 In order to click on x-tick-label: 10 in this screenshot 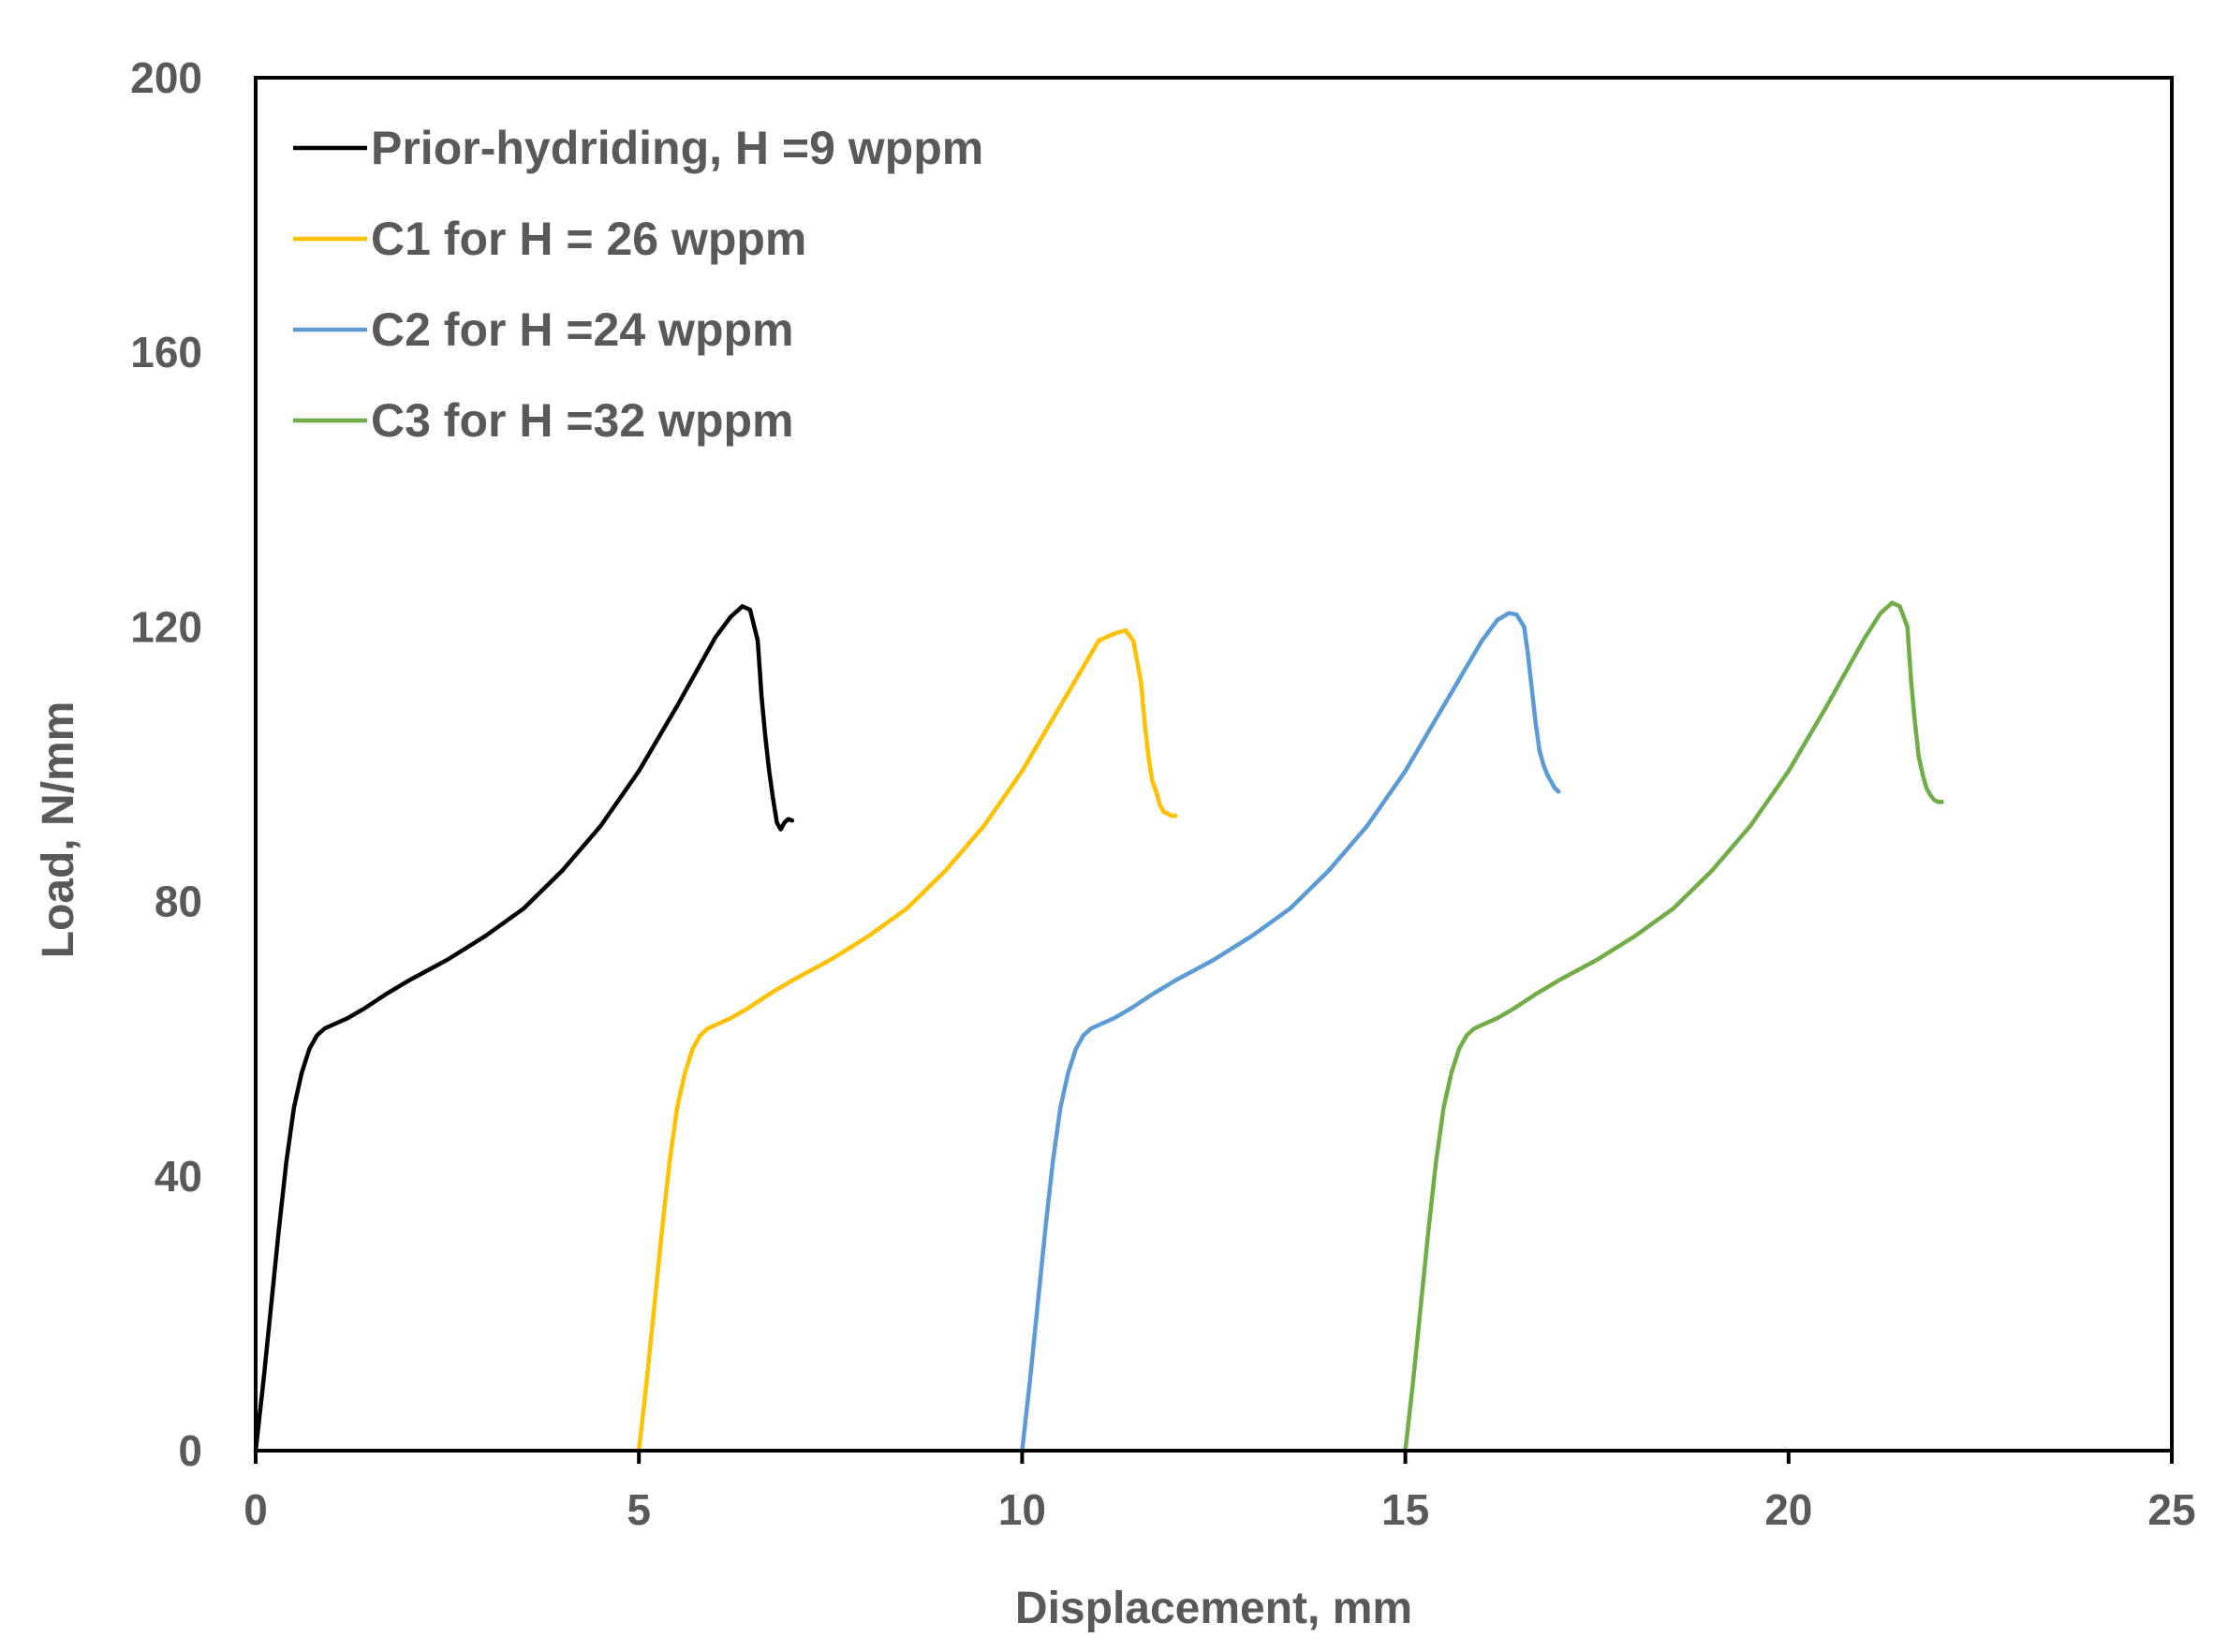, I will do `click(1022, 1509)`.